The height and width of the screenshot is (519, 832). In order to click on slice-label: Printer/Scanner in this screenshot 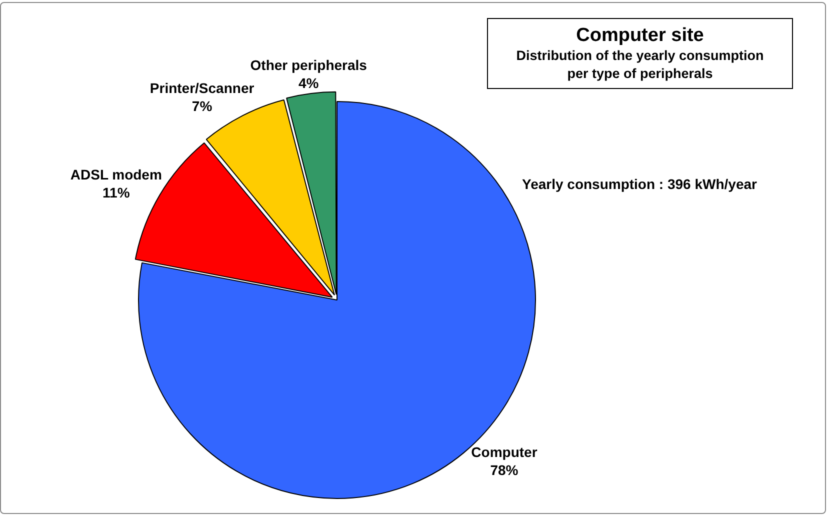, I will do `click(202, 88)`.